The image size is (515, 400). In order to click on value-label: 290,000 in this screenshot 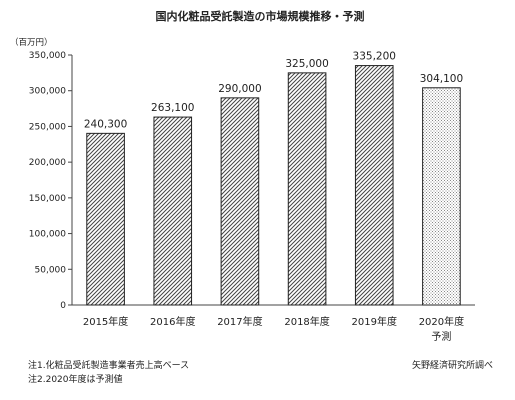, I will do `click(239, 89)`.